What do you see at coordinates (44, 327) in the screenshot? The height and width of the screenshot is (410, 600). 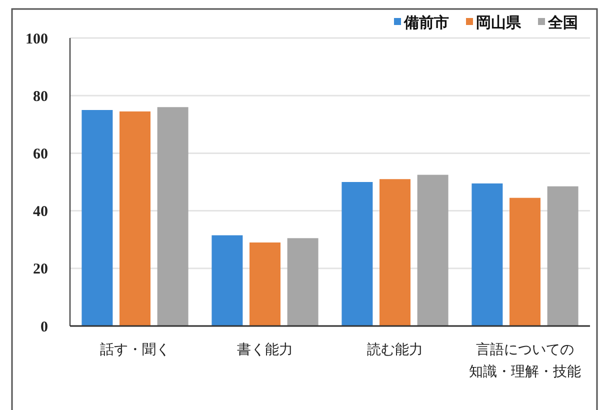 I see `y-tick-label: 0` at bounding box center [44, 327].